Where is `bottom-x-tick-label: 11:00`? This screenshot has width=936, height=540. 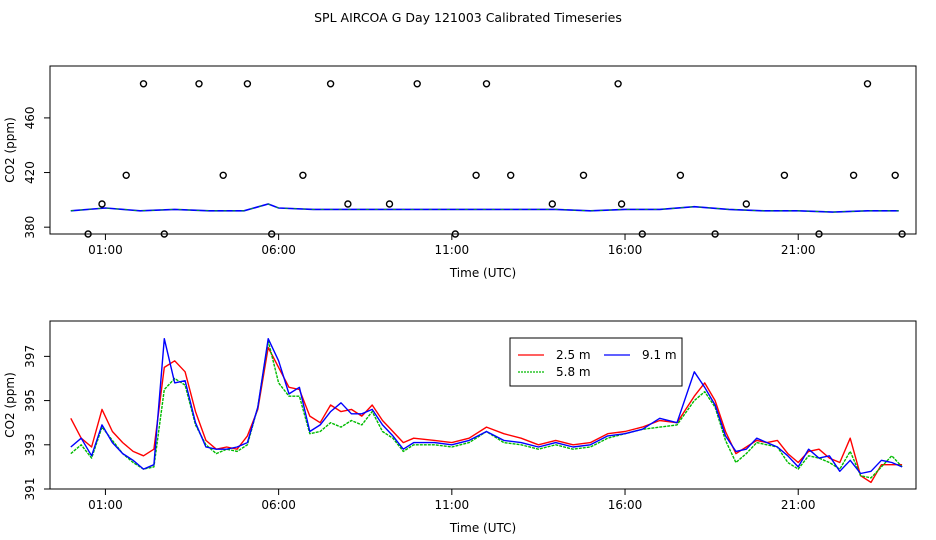 bottom-x-tick-label: 11:00 is located at coordinates (452, 505).